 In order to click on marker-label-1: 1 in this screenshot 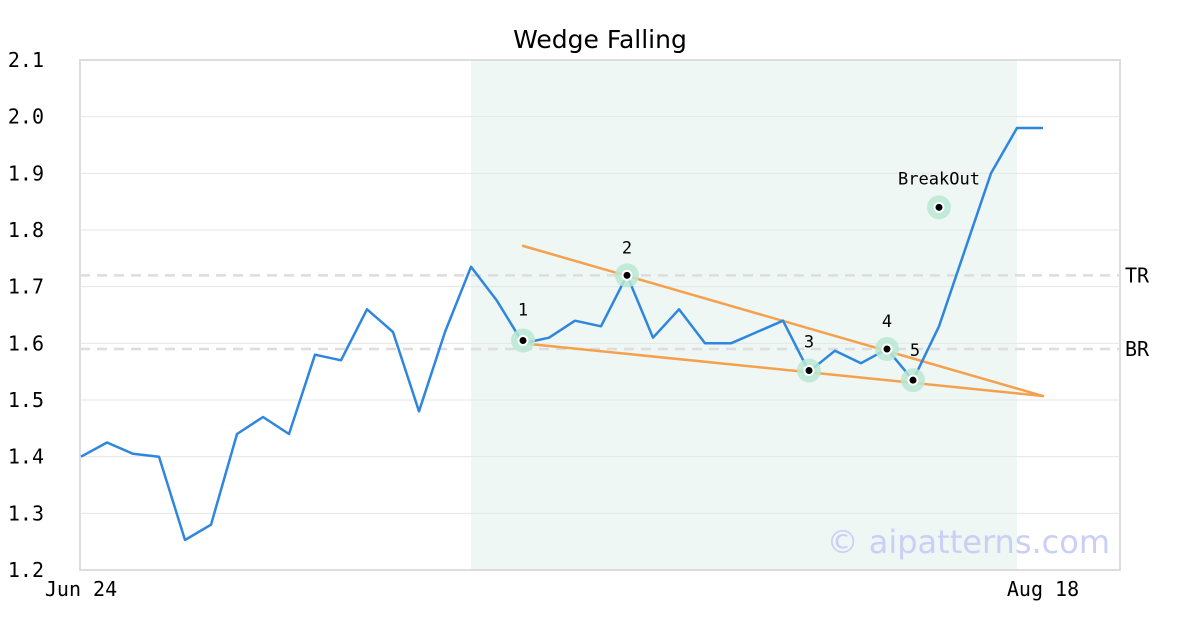, I will do `click(523, 311)`.